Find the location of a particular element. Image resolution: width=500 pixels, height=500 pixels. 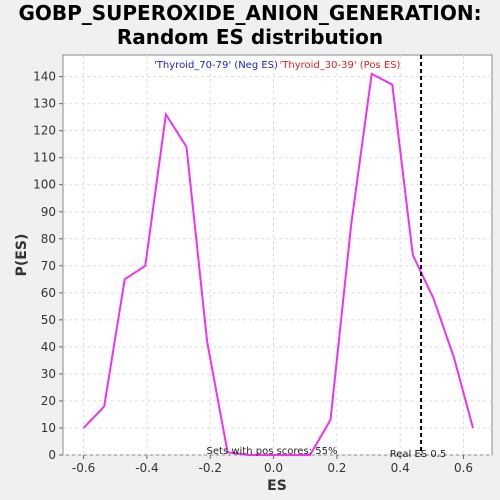

x-tick-label: -0.4 is located at coordinates (146, 468).